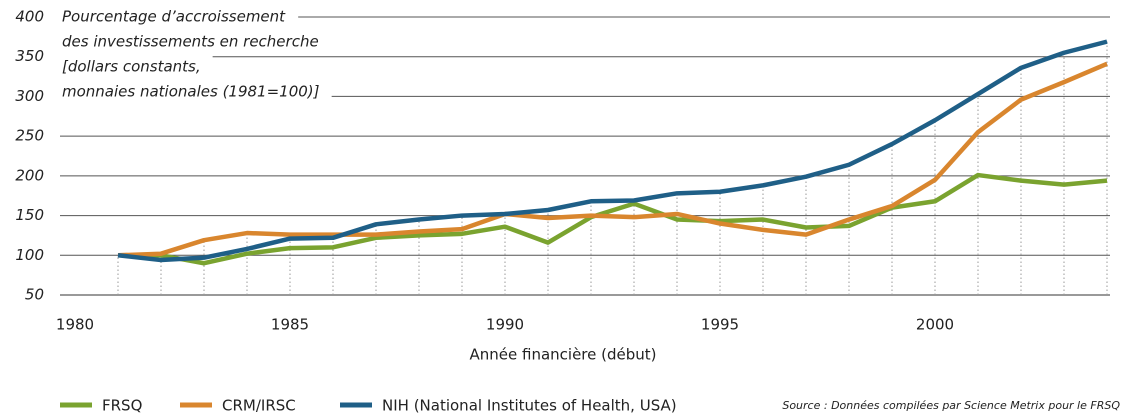 This screenshot has height=418, width=1128. What do you see at coordinates (29, 215) in the screenshot?
I see `y-tick-label: 150` at bounding box center [29, 215].